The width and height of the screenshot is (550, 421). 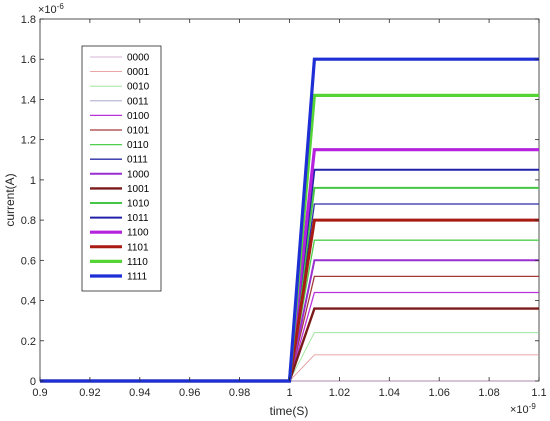 What do you see at coordinates (33, 382) in the screenshot?
I see `y-tick-label: 0` at bounding box center [33, 382].